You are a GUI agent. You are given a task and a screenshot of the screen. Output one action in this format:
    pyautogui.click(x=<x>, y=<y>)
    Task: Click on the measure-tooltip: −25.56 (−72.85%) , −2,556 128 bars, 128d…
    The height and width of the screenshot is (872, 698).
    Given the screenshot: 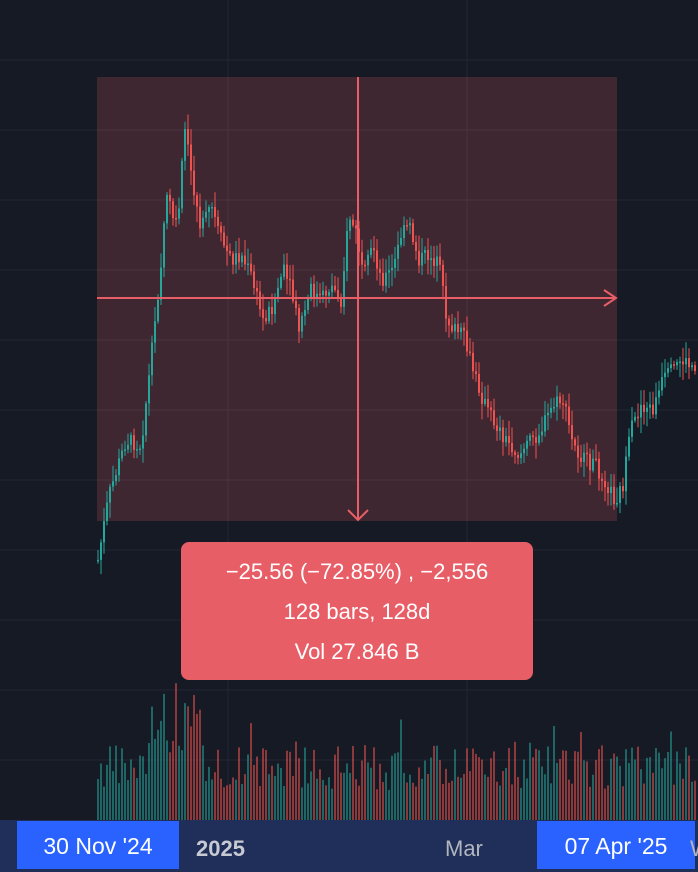 What is the action you would take?
    pyautogui.click(x=357, y=611)
    